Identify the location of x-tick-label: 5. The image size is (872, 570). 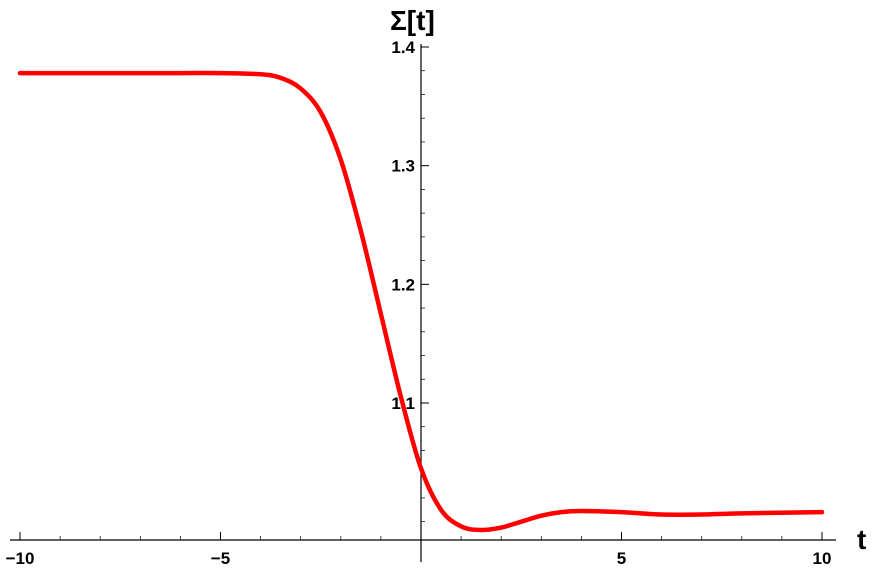
(621, 558).